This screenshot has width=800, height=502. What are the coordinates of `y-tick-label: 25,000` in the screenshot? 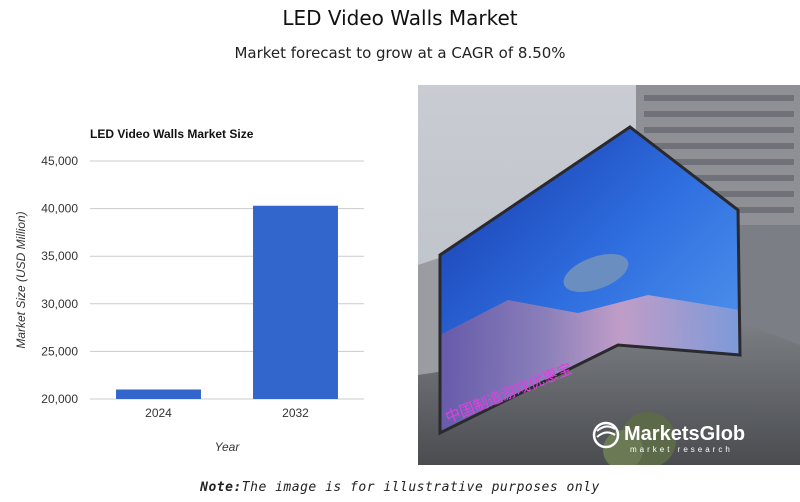 It's located at (59, 351).